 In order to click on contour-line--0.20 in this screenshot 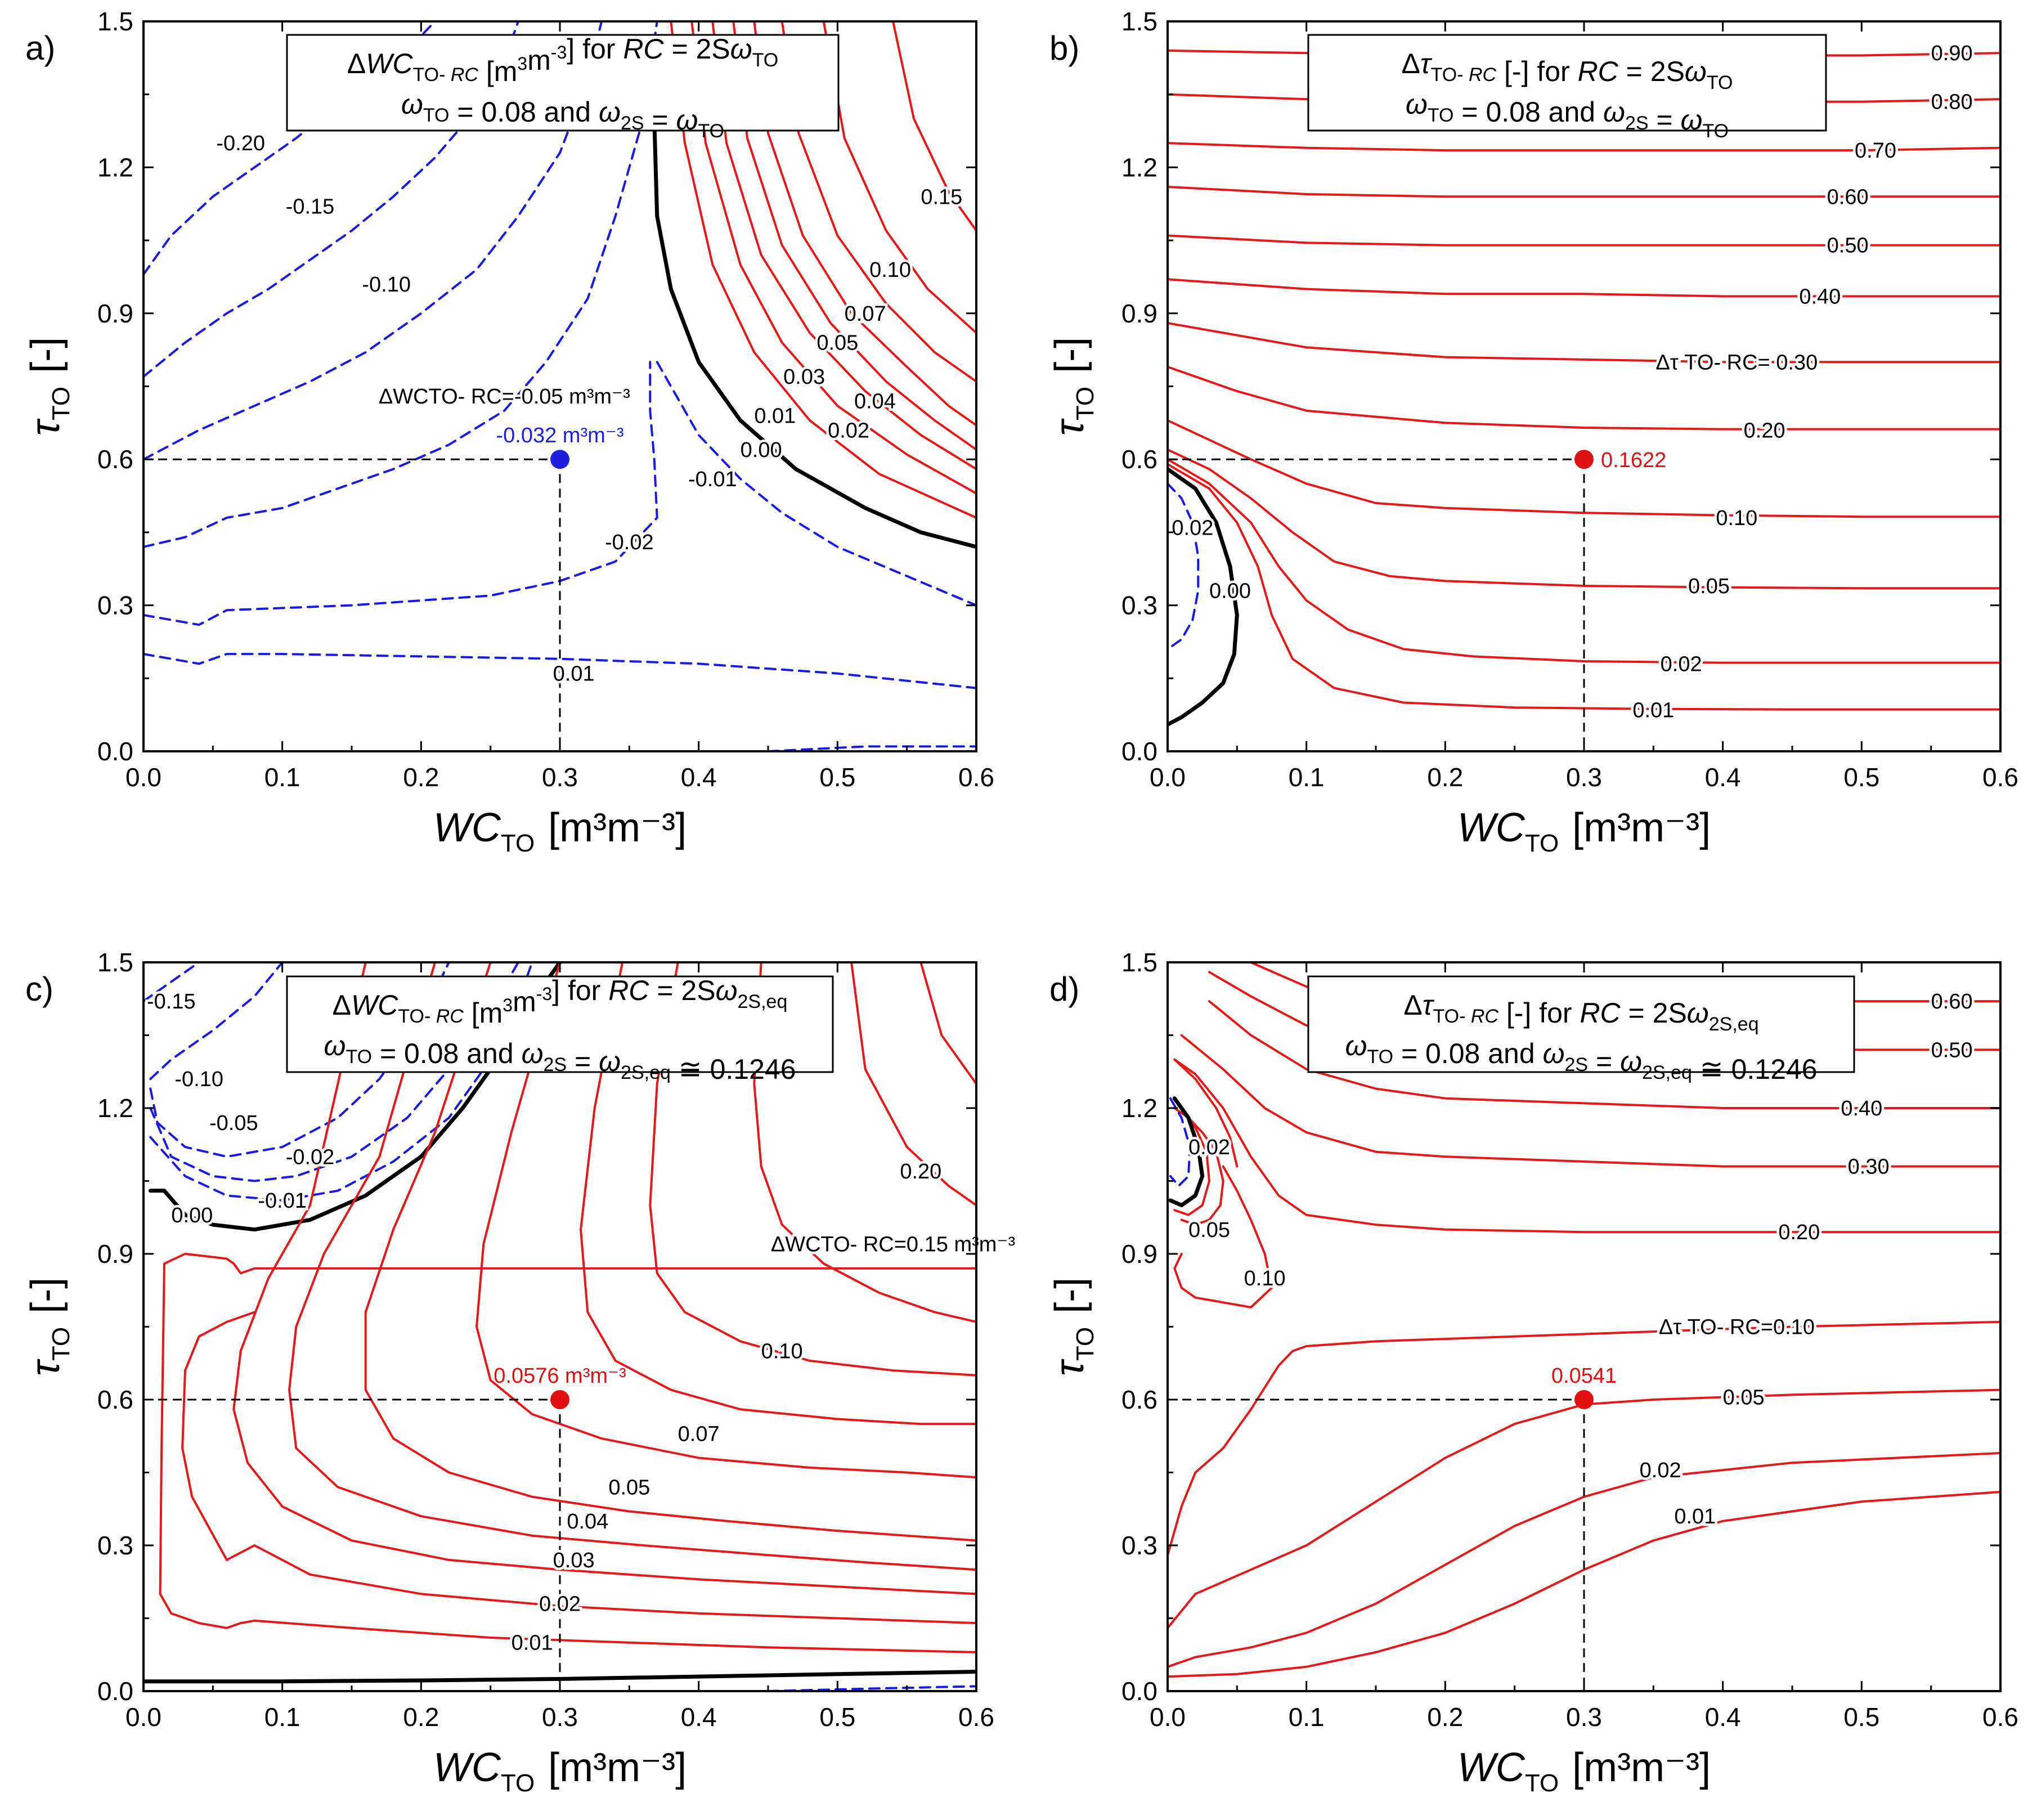, I will do `click(289, 148)`.